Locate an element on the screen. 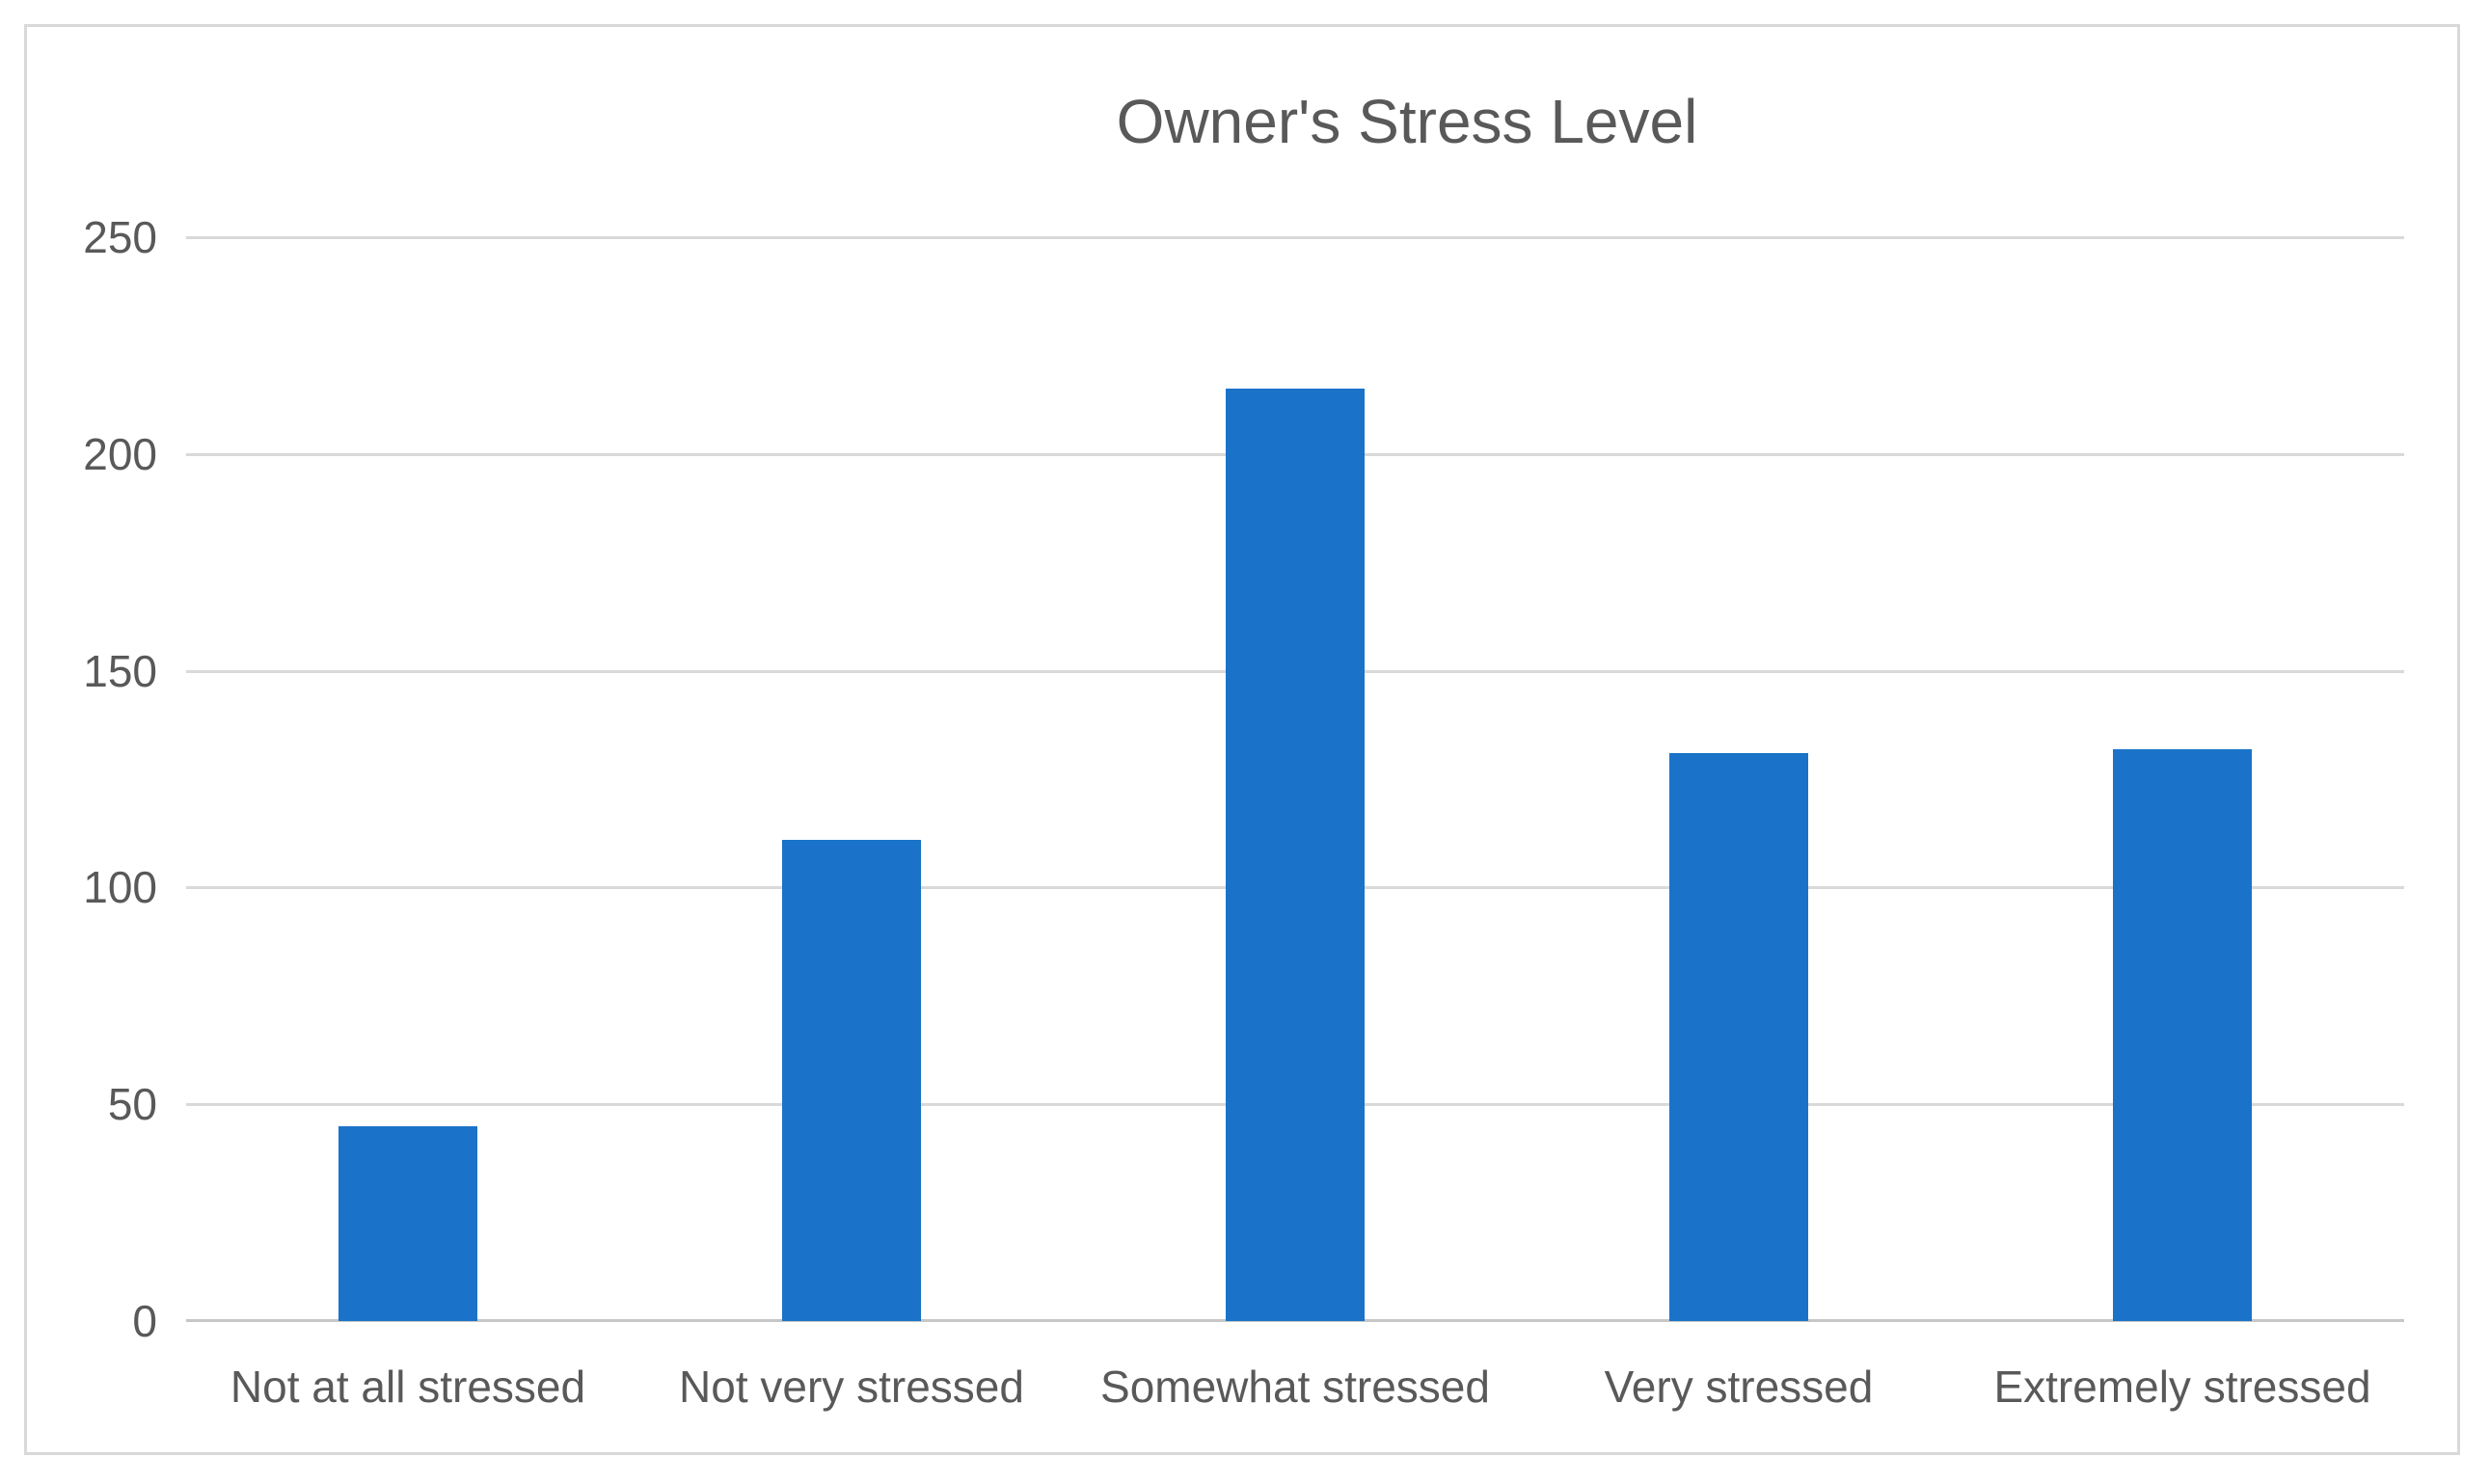  x-axis-category-label: Extremely stressed is located at coordinates (2182, 1387).